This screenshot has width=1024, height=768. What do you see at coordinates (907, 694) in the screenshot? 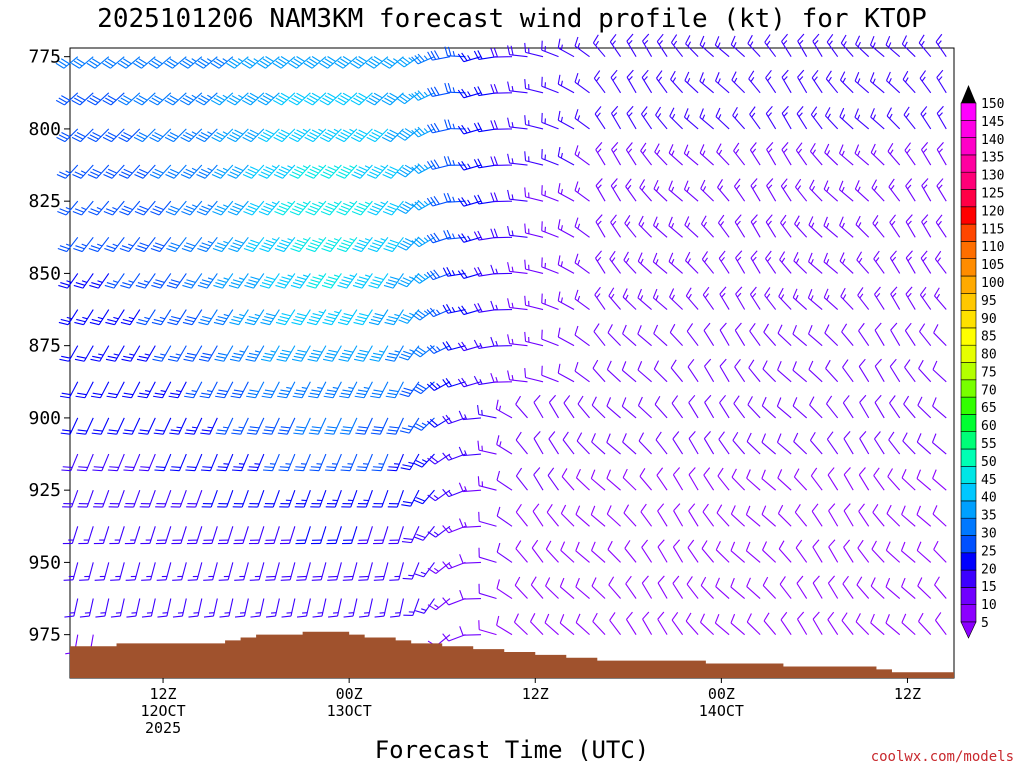
I see `x-tick-label: 12Z` at bounding box center [907, 694].